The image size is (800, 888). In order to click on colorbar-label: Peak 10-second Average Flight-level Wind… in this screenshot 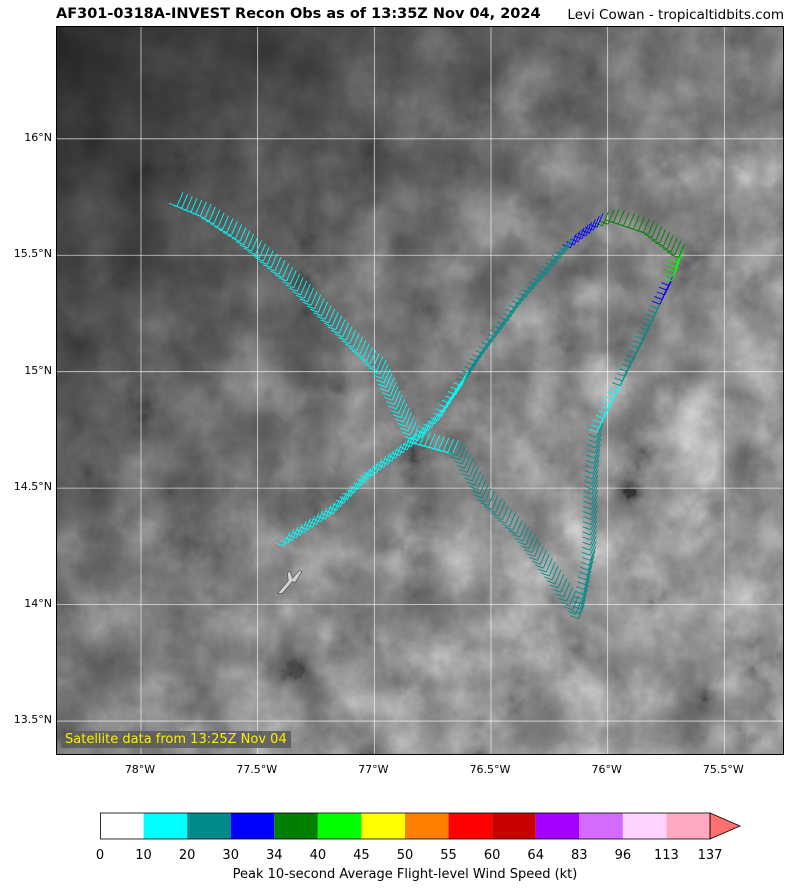, I will do `click(405, 874)`.